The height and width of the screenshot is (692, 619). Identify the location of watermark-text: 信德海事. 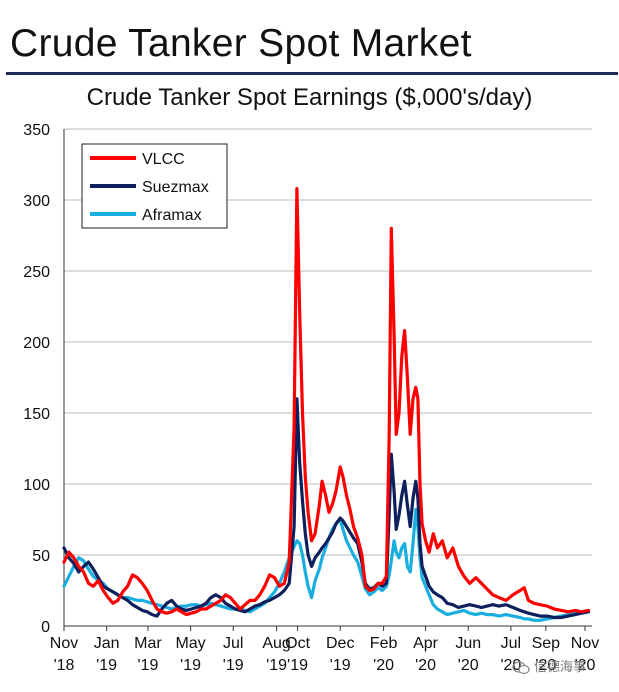
(560, 667).